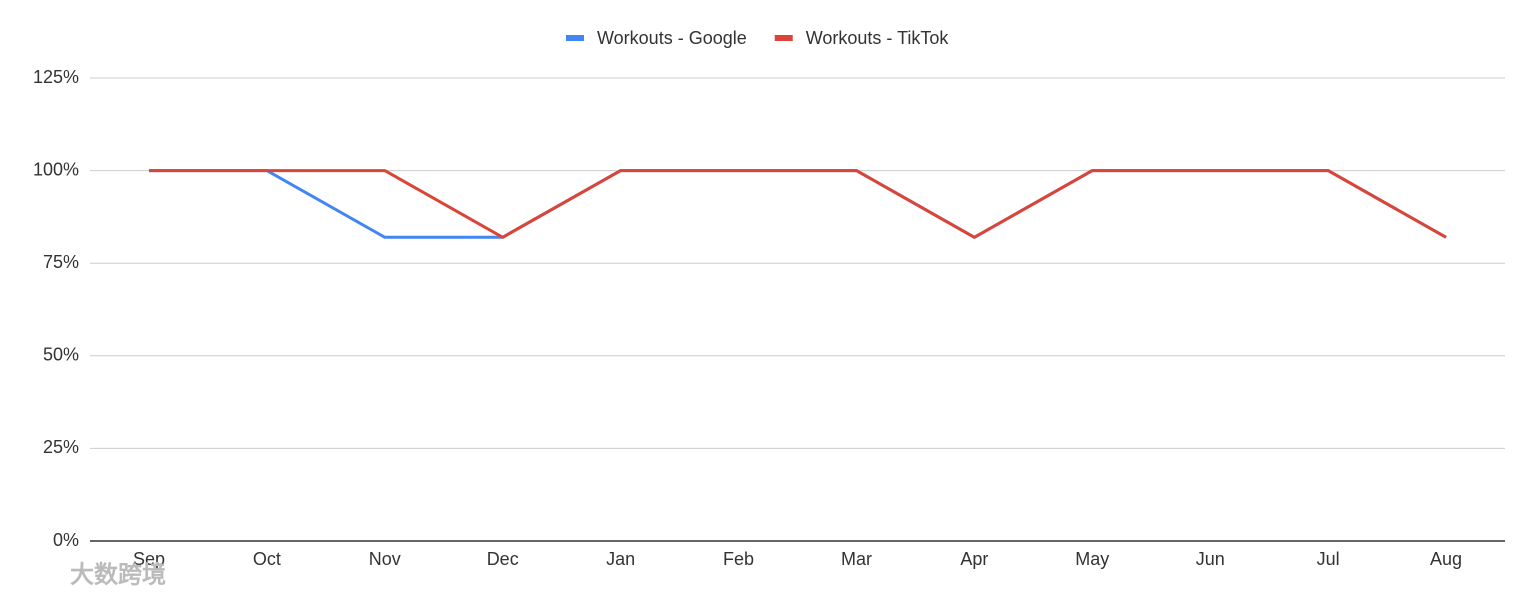 The image size is (1536, 601). I want to click on x-tick-label: Dec, so click(503, 559).